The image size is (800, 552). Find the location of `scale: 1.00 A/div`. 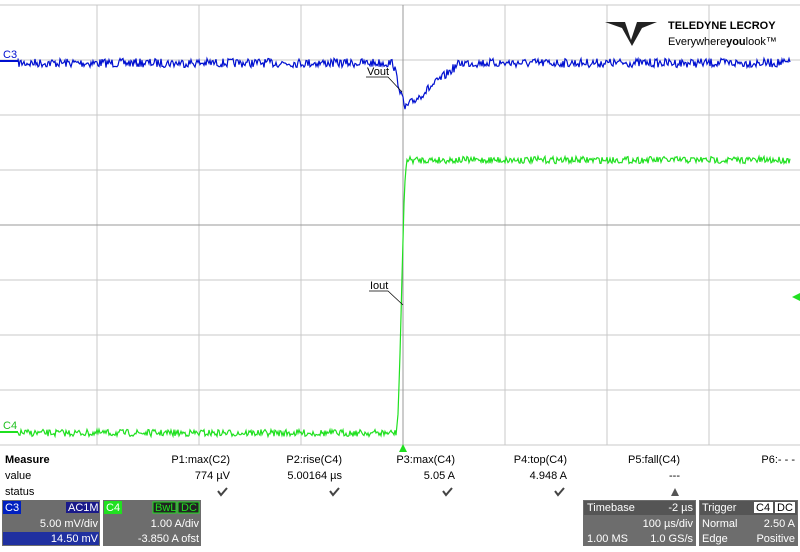

scale: 1.00 A/div is located at coordinates (175, 524).